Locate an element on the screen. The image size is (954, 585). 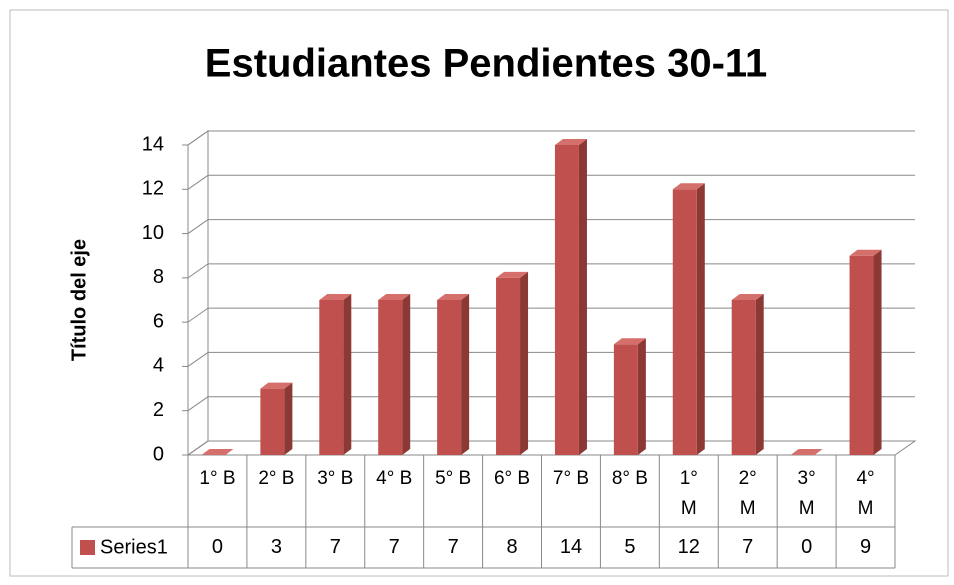
x-tick-label: 3° B is located at coordinates (335, 478).